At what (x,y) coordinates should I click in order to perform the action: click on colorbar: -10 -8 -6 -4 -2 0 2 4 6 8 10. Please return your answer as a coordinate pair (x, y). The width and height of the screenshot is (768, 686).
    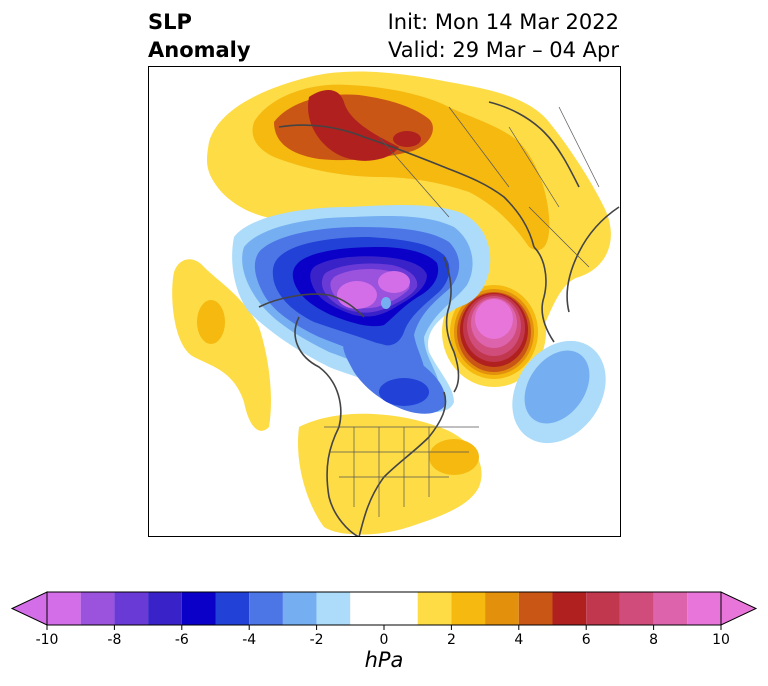
    Looking at the image, I should click on (384, 618).